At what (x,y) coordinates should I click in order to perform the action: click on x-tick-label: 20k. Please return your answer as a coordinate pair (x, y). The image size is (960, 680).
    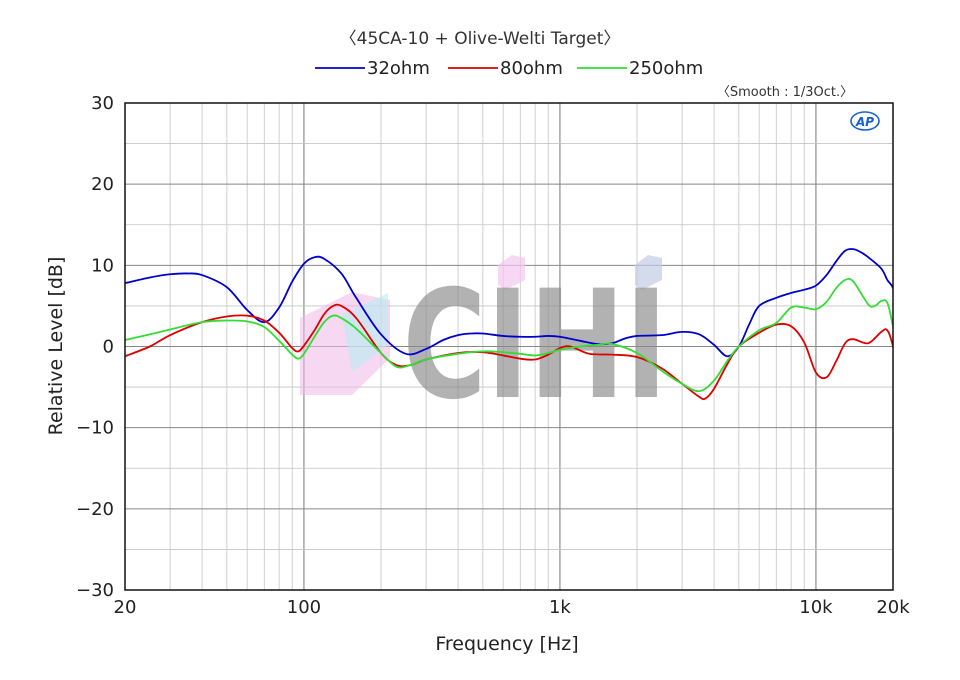
    Looking at the image, I should click on (893, 607).